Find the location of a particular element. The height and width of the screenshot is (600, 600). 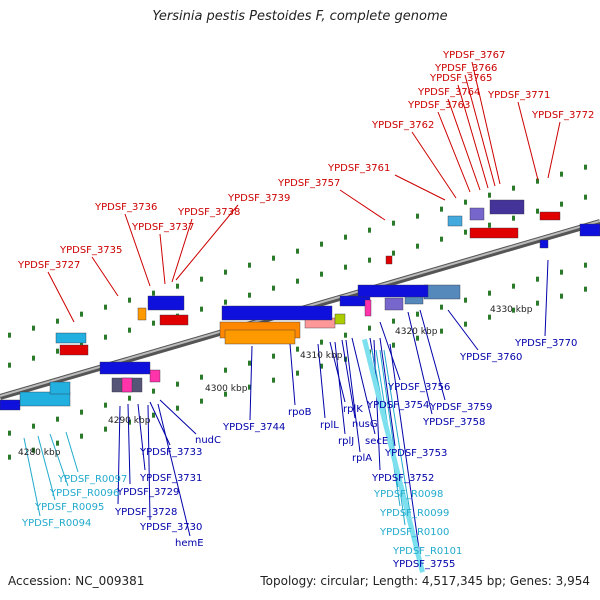

gene-label-ypdsf-r0095: YPDSF_R0095 is located at coordinates (69, 507).